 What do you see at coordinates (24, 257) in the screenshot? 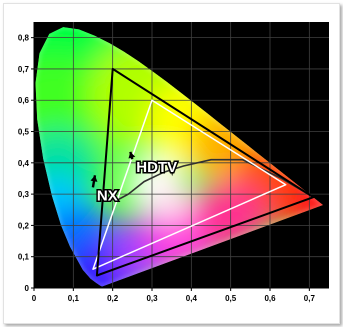
I see `y-tick-label: 0,1` at bounding box center [24, 257].